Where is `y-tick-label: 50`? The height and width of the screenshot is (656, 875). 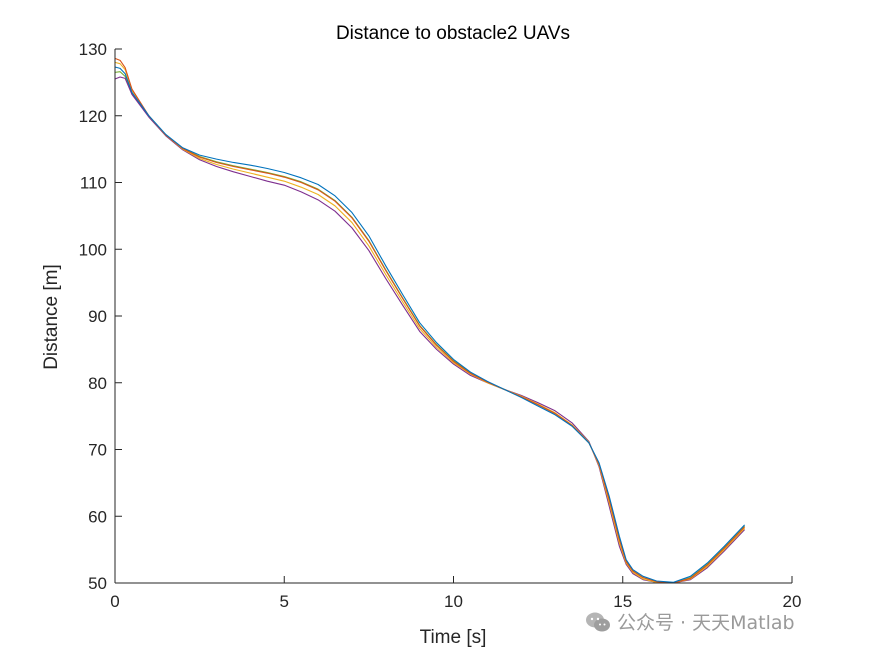 y-tick-label: 50 is located at coordinates (97, 583).